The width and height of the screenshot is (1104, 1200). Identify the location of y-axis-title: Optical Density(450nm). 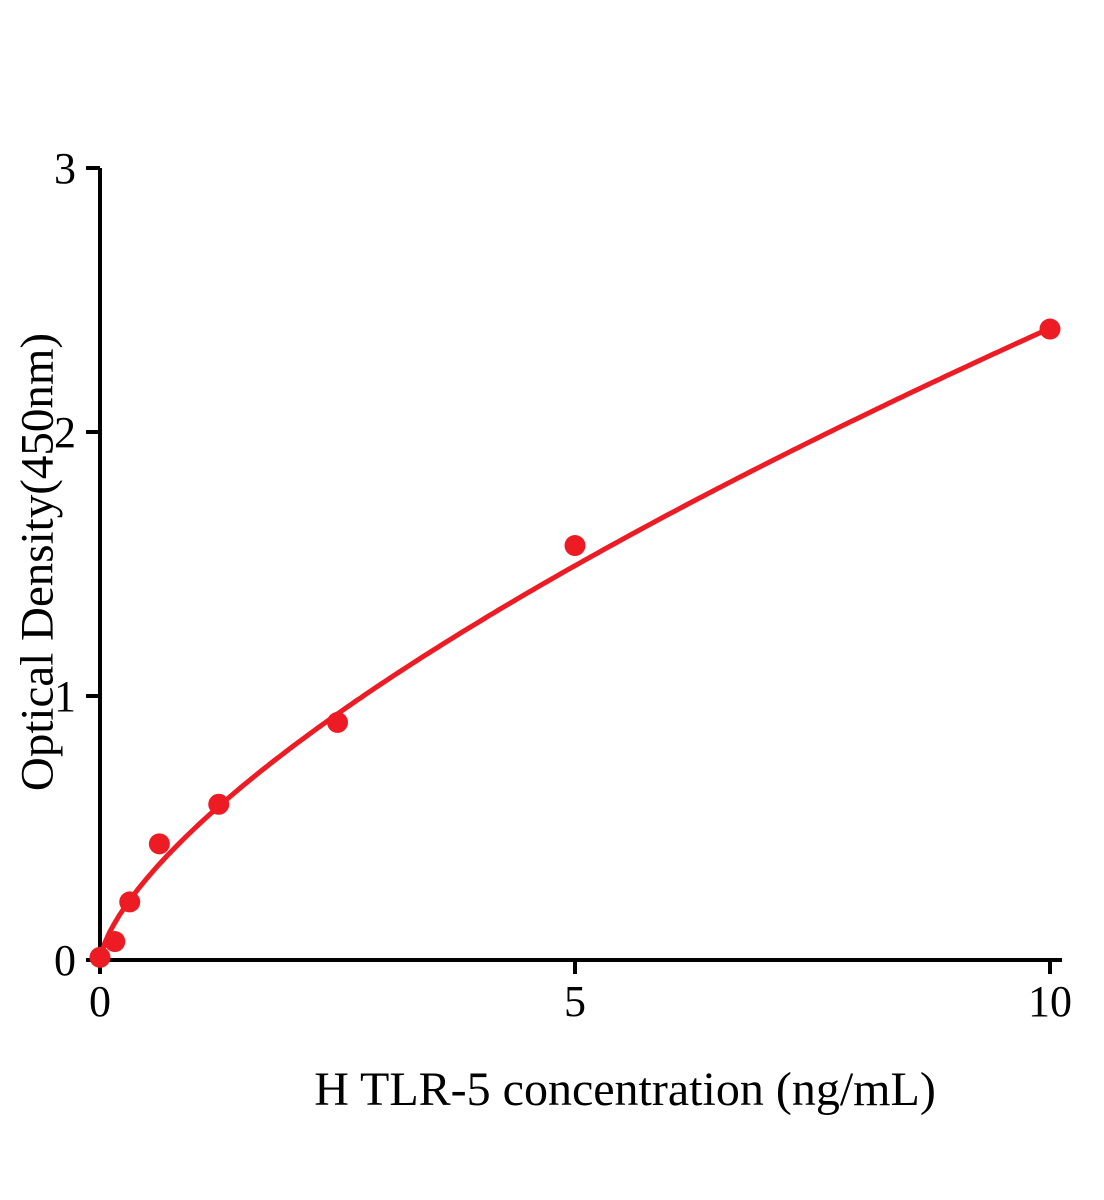
(37, 562).